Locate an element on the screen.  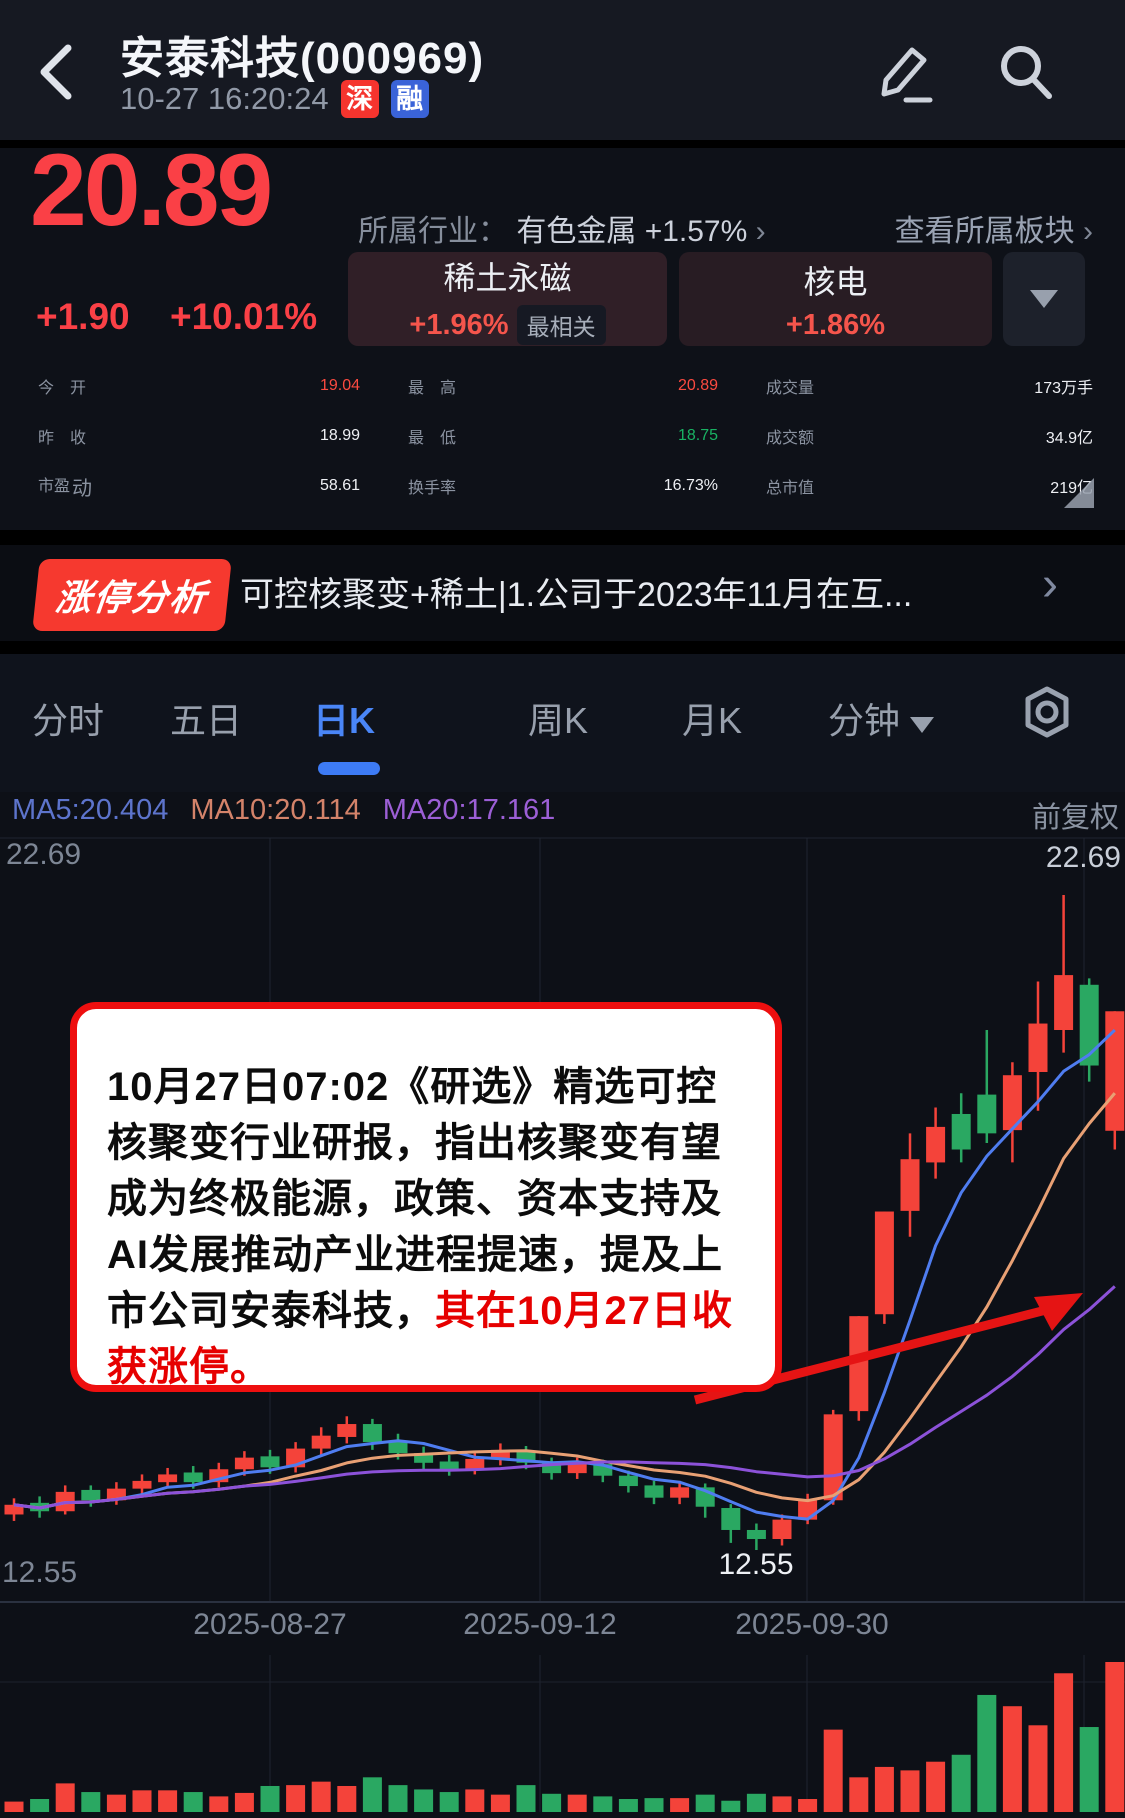
sector-tag-name: 核电 is located at coordinates (835, 281).